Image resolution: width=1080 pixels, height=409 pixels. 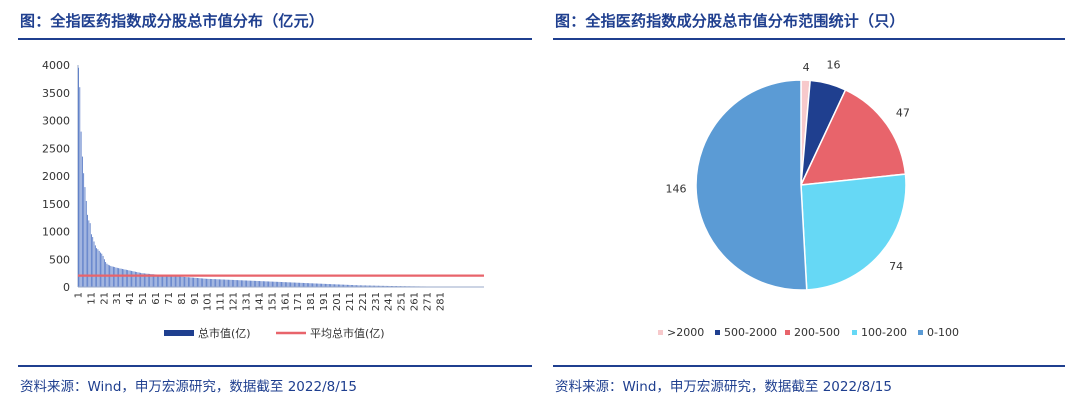 What do you see at coordinates (298, 301) in the screenshot?
I see `x-tick-label: 171` at bounding box center [298, 301].